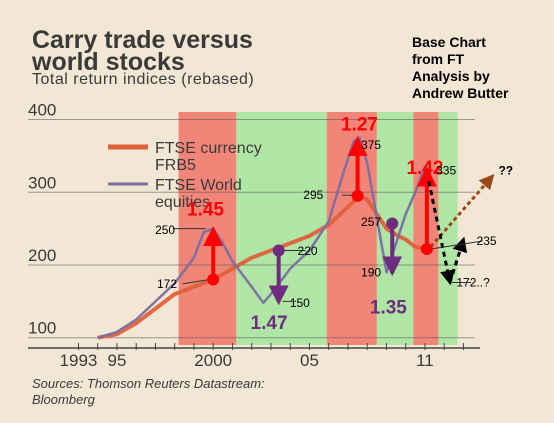  What do you see at coordinates (108, 62) in the screenshot?
I see `chart-title-line-2: world stocks` at bounding box center [108, 62].